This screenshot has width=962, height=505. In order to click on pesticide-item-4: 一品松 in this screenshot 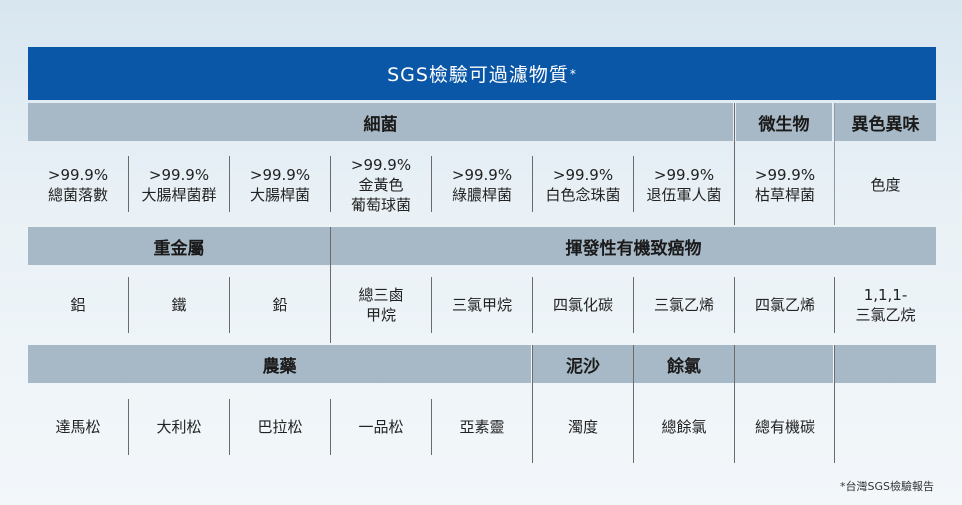, I will do `click(381, 427)`.